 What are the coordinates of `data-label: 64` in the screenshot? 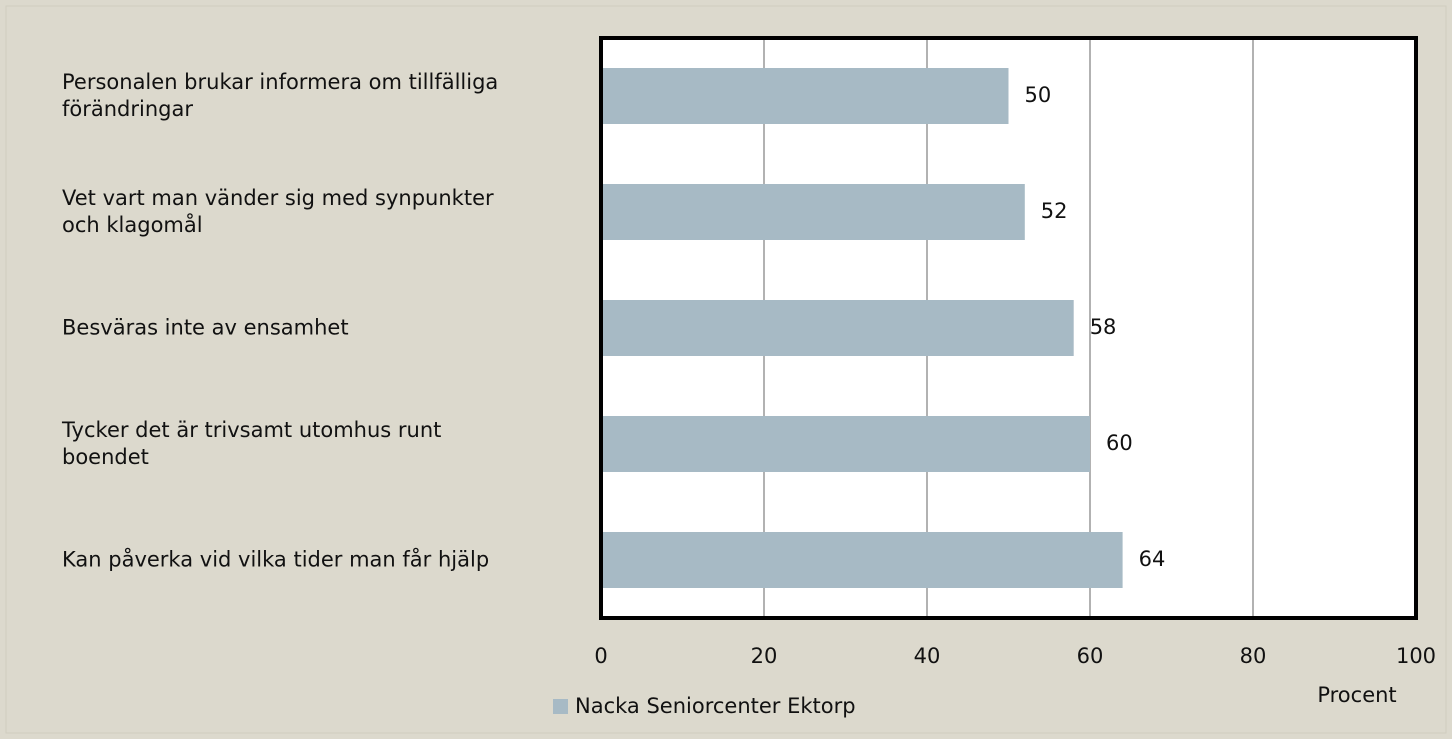 It's located at (1152, 559).